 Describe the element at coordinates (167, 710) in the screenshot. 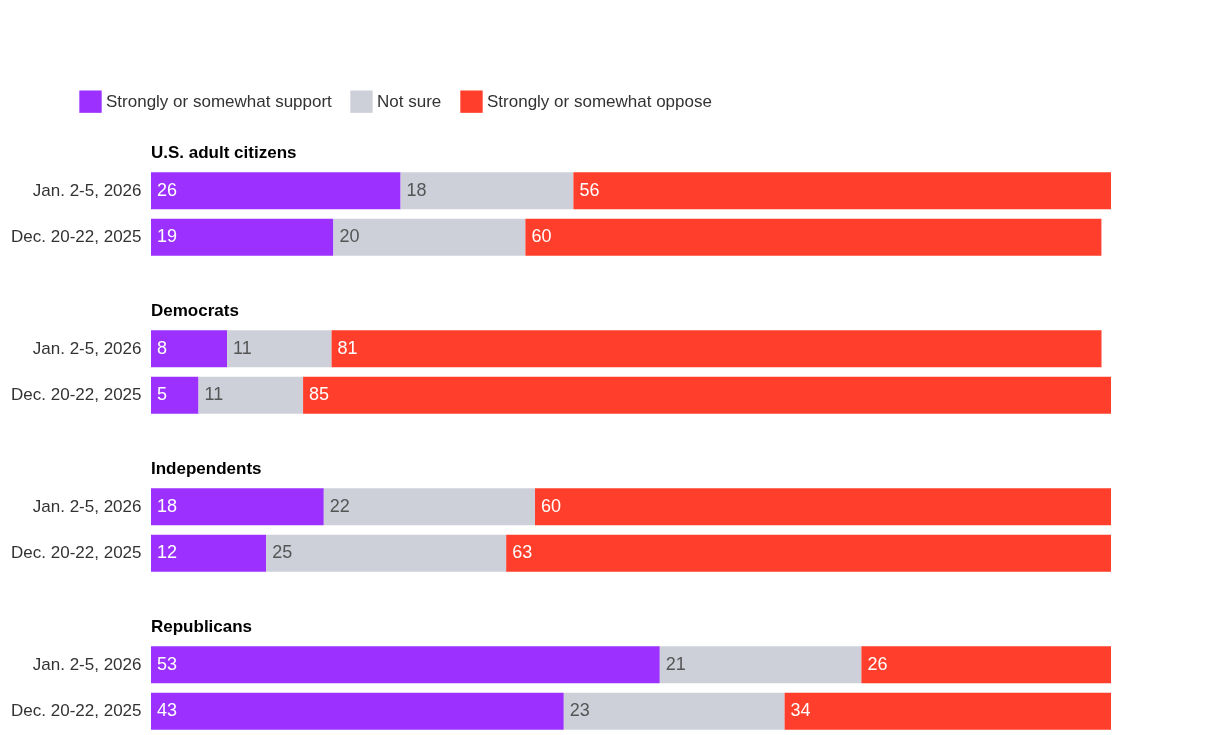

I see `data-label: 43` at that location.